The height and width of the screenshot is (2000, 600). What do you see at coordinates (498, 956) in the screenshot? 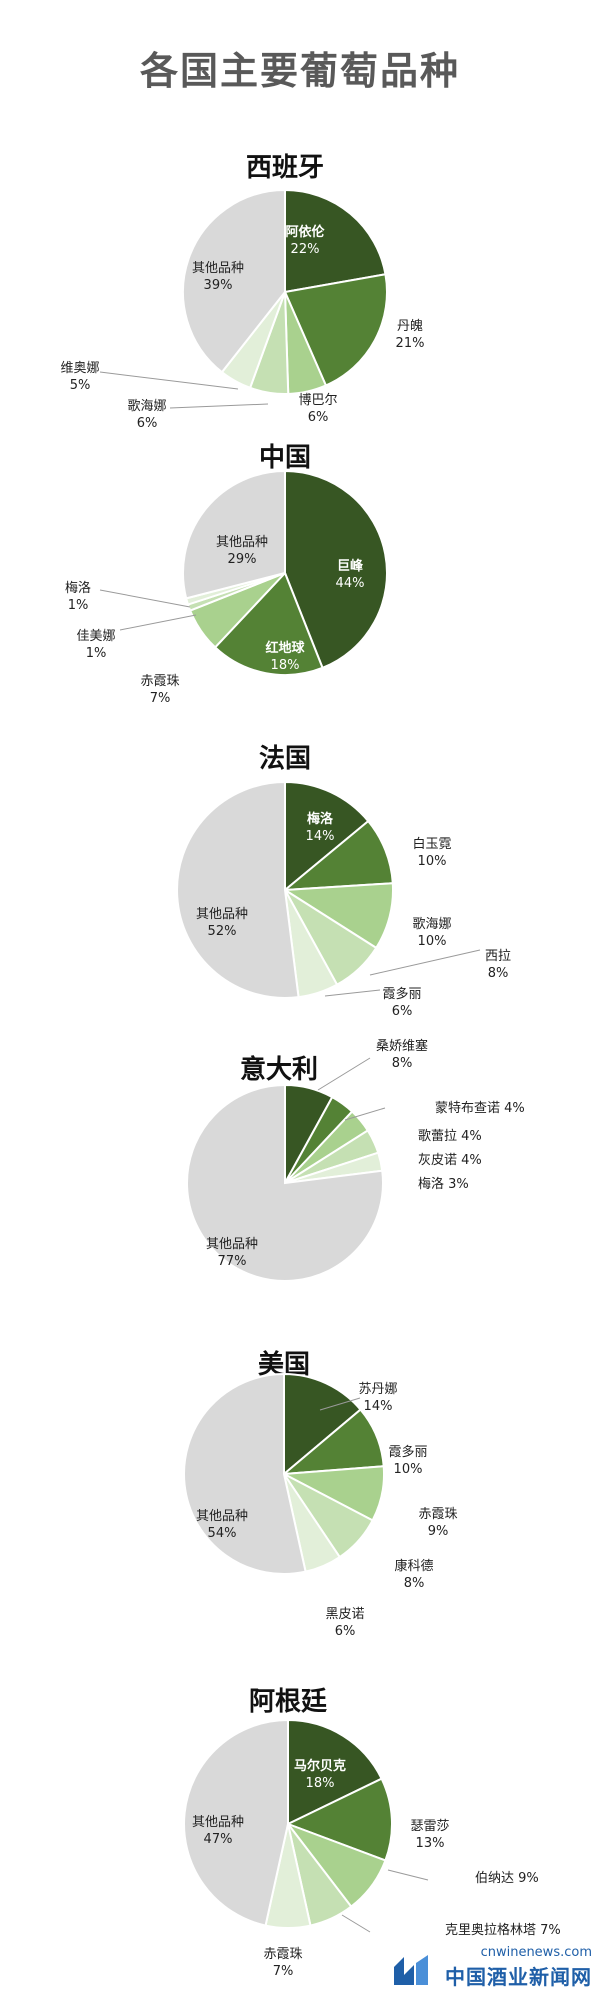
I see `slice-name: 西拉` at bounding box center [498, 956].